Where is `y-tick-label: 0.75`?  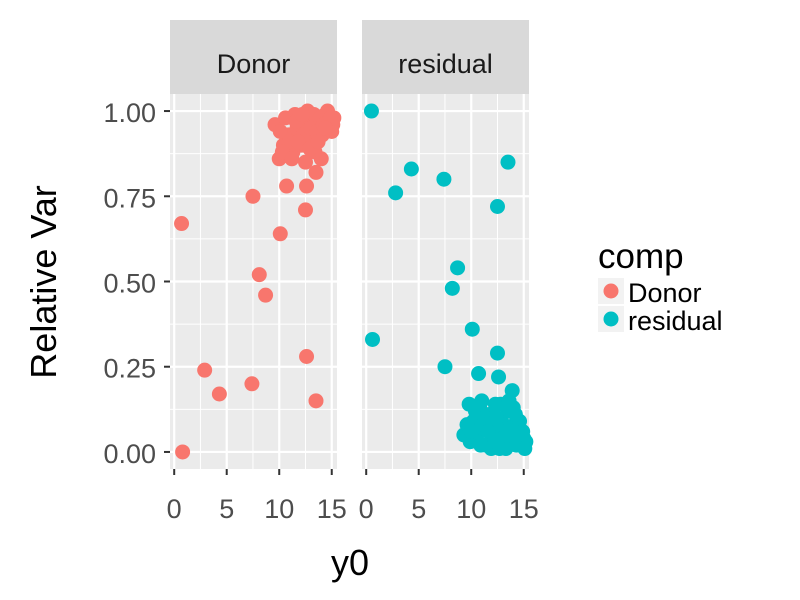 y-tick-label: 0.75 is located at coordinates (129, 198).